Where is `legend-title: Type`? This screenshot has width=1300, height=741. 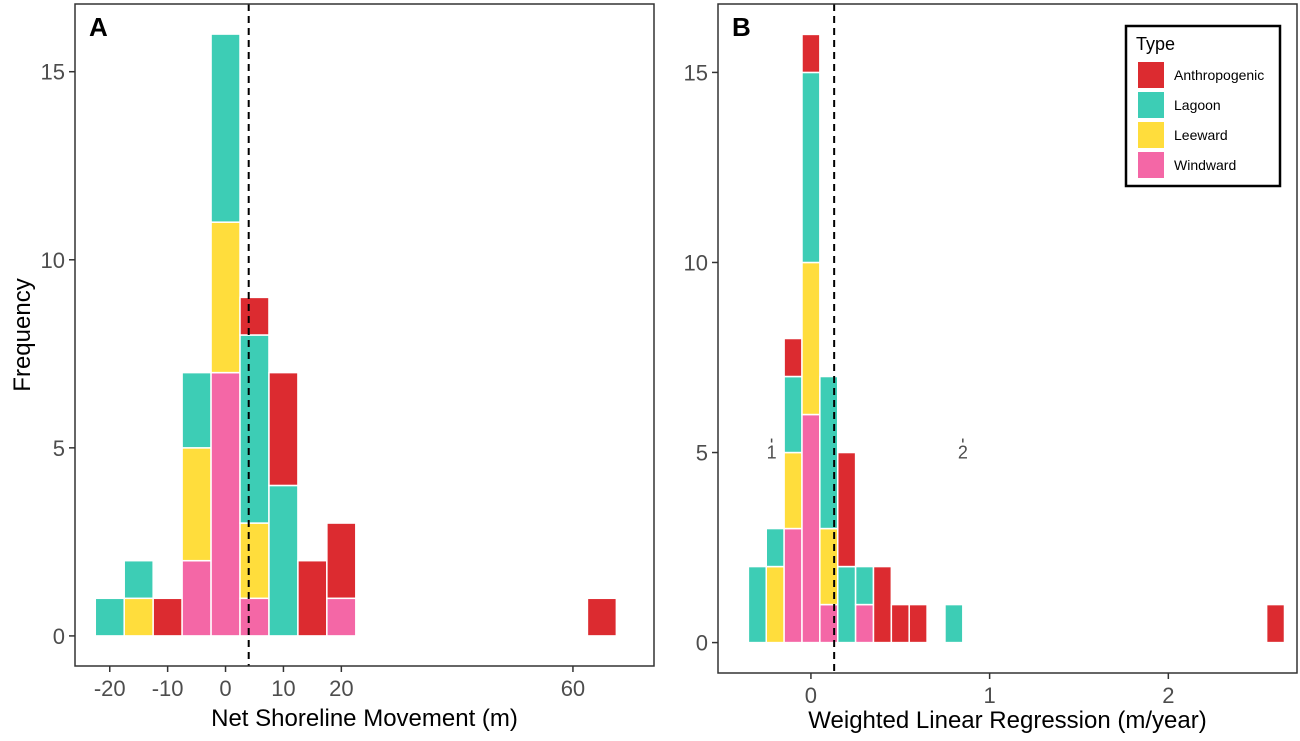 legend-title: Type is located at coordinates (1155, 44).